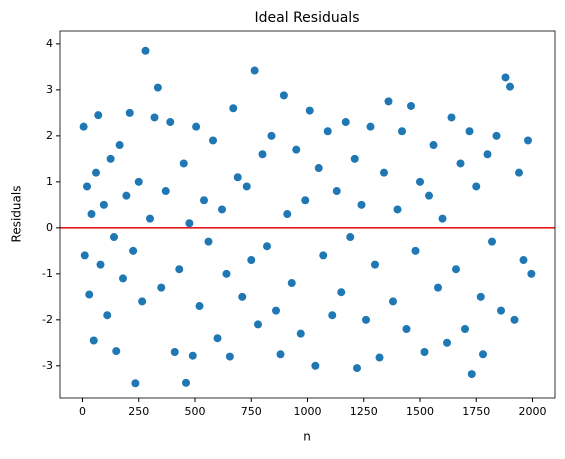 The image size is (565, 459). Describe the element at coordinates (82, 411) in the screenshot. I see `x-tick-label: 0` at that location.